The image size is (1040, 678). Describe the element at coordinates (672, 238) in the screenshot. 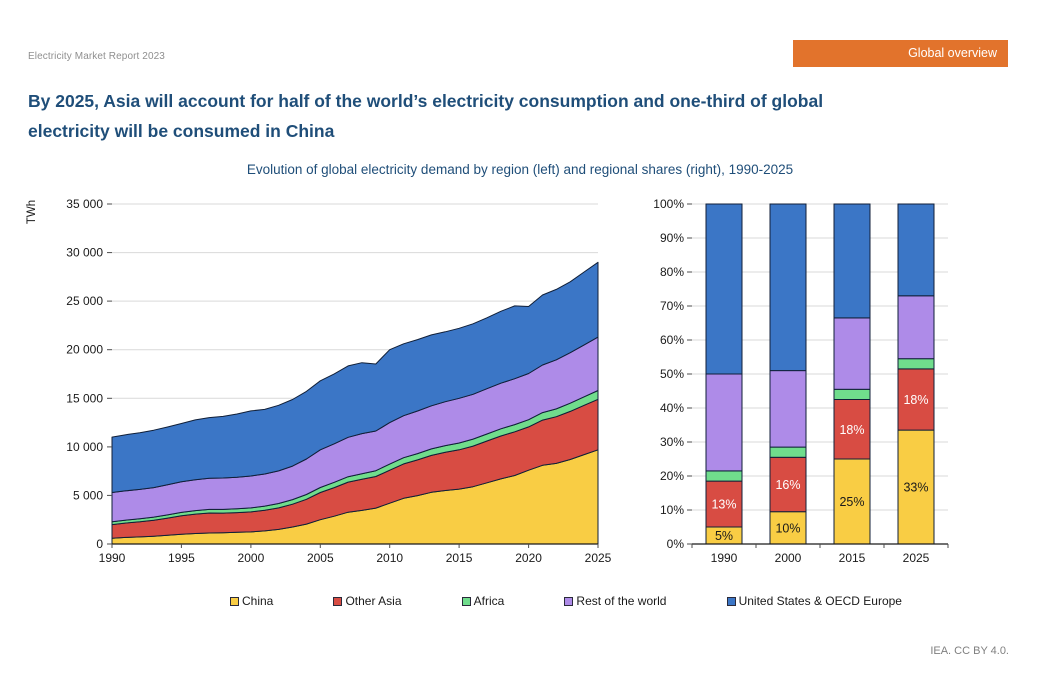

I see `svg-text: 90%` at that location.